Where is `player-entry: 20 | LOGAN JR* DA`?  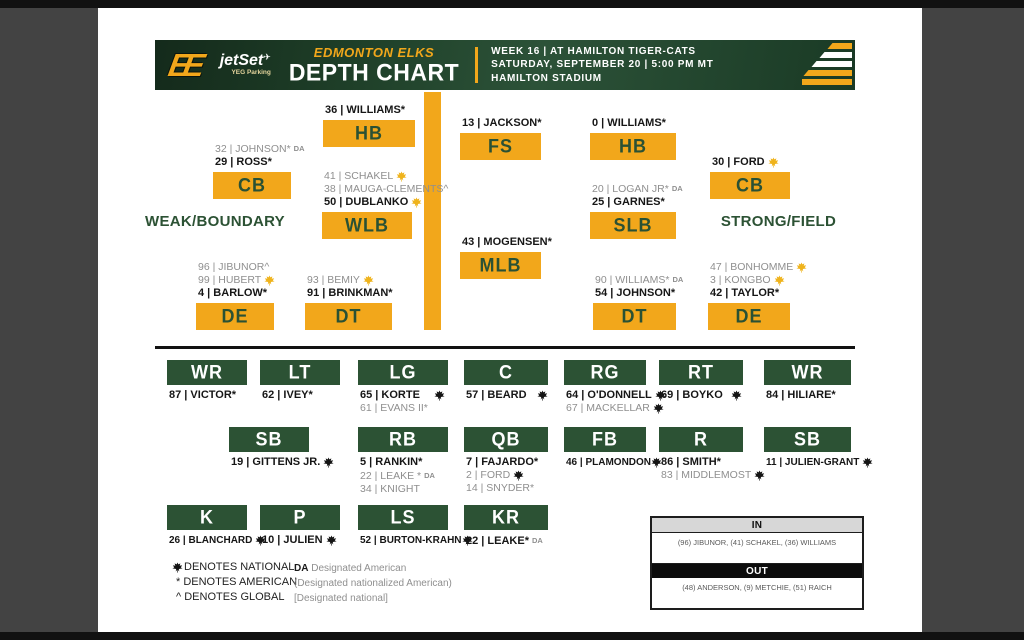
player-entry: 20 | LOGAN JR* DA is located at coordinates (637, 189).